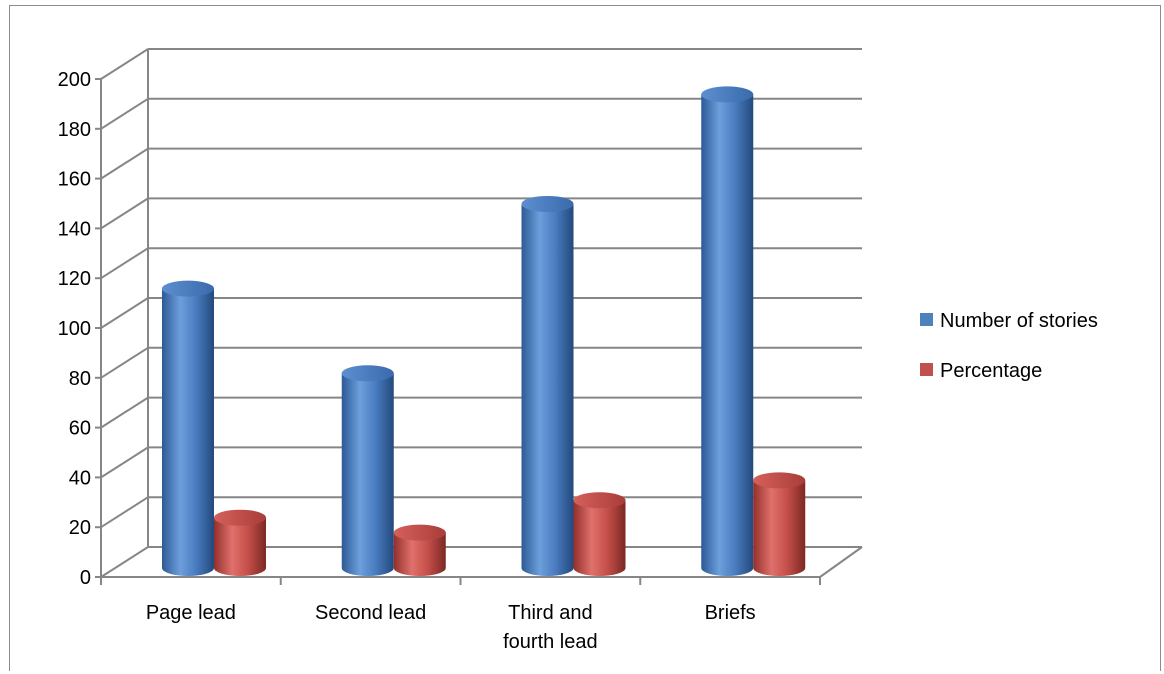 The height and width of the screenshot is (674, 1164). What do you see at coordinates (74, 130) in the screenshot?
I see `y-tick-label-180: 180` at bounding box center [74, 130].